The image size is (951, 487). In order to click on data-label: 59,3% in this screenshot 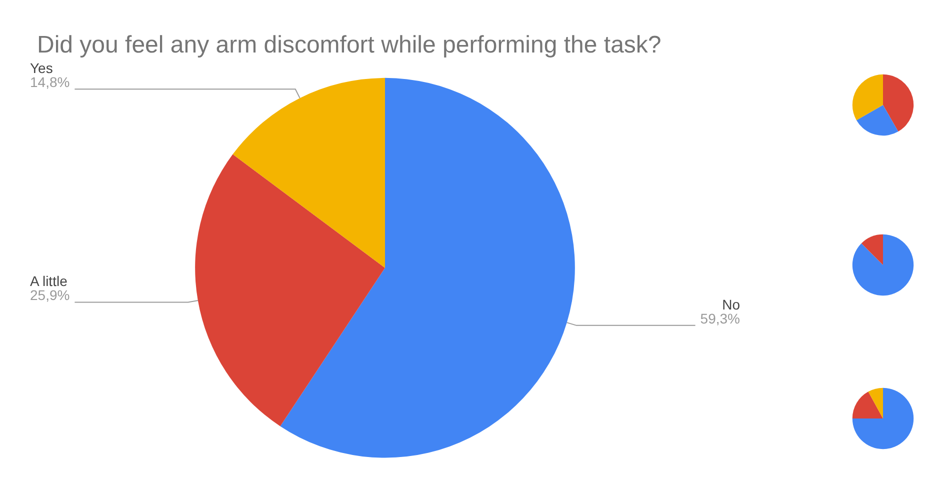, I will do `click(720, 318)`.